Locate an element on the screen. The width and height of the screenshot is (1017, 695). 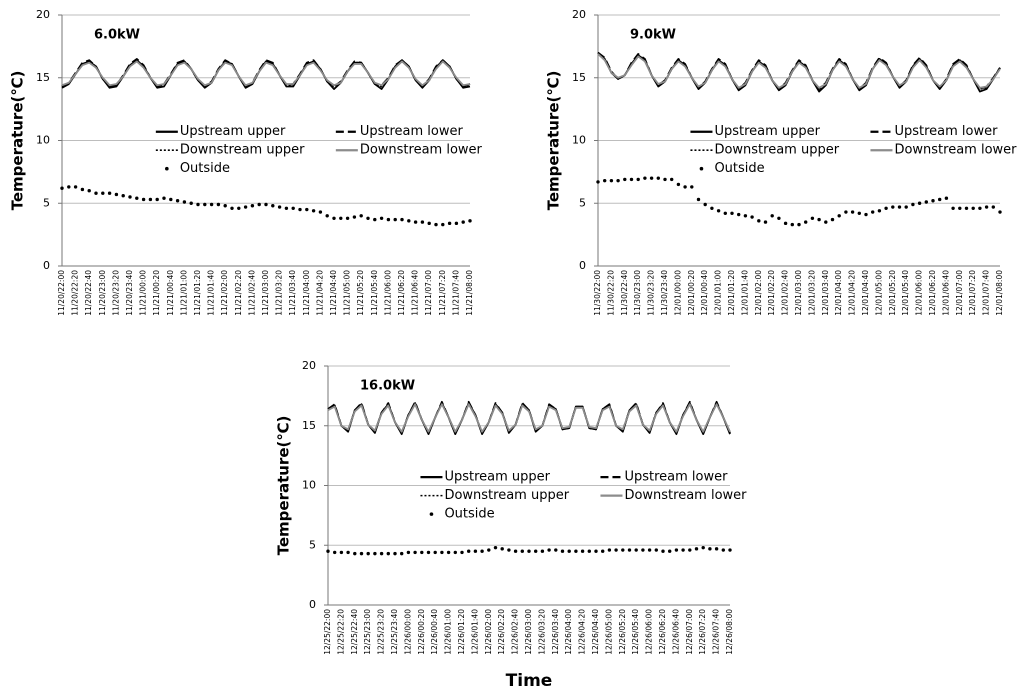
legend-label: Downstream upper is located at coordinates (506, 495).